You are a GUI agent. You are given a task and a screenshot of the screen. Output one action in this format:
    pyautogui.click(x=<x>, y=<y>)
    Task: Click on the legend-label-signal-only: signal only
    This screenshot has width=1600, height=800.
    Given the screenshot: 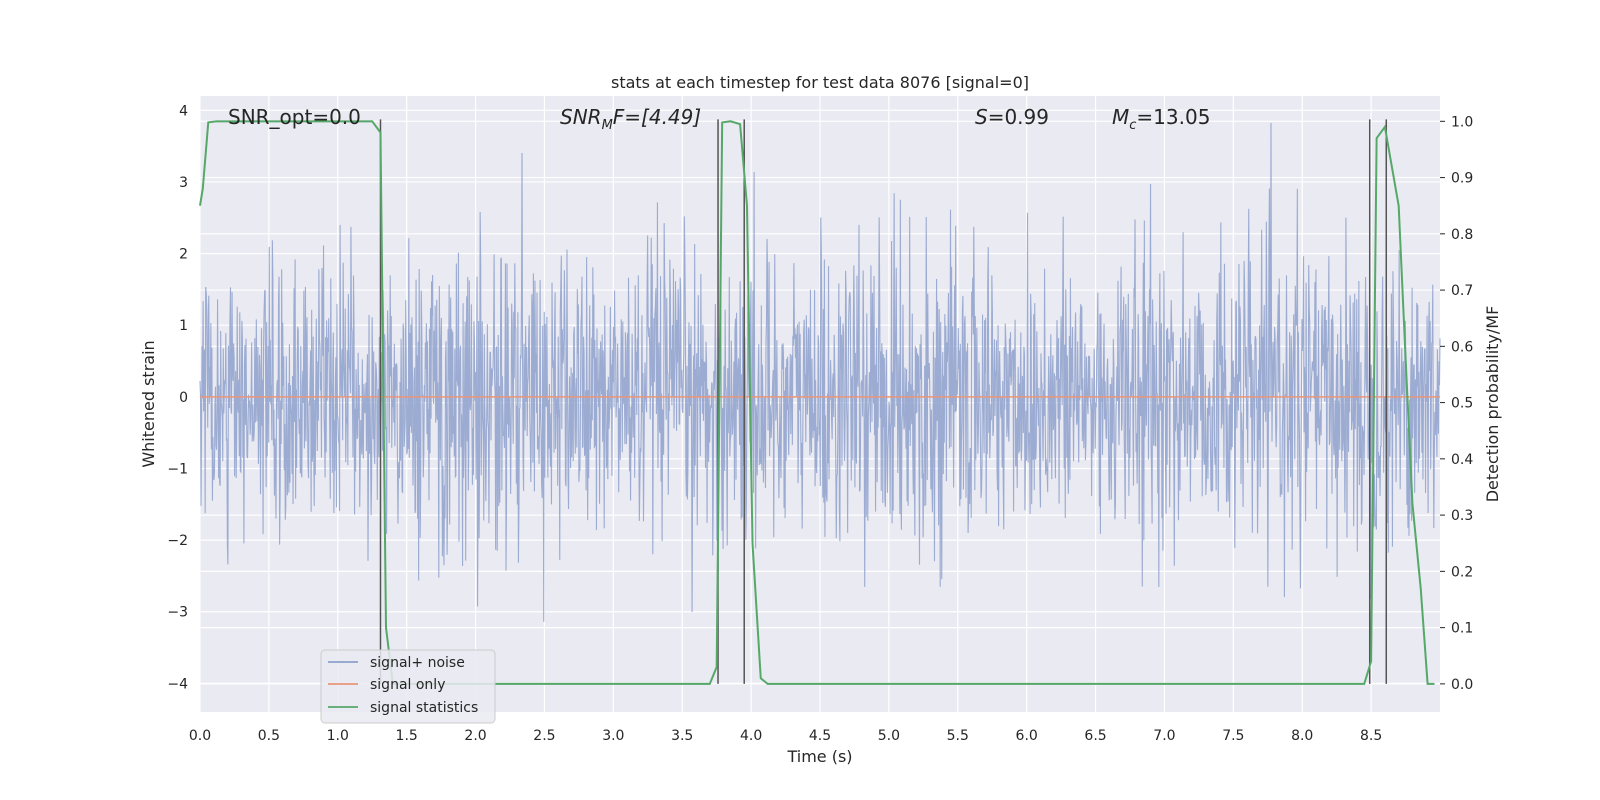 What is the action you would take?
    pyautogui.click(x=407, y=685)
    